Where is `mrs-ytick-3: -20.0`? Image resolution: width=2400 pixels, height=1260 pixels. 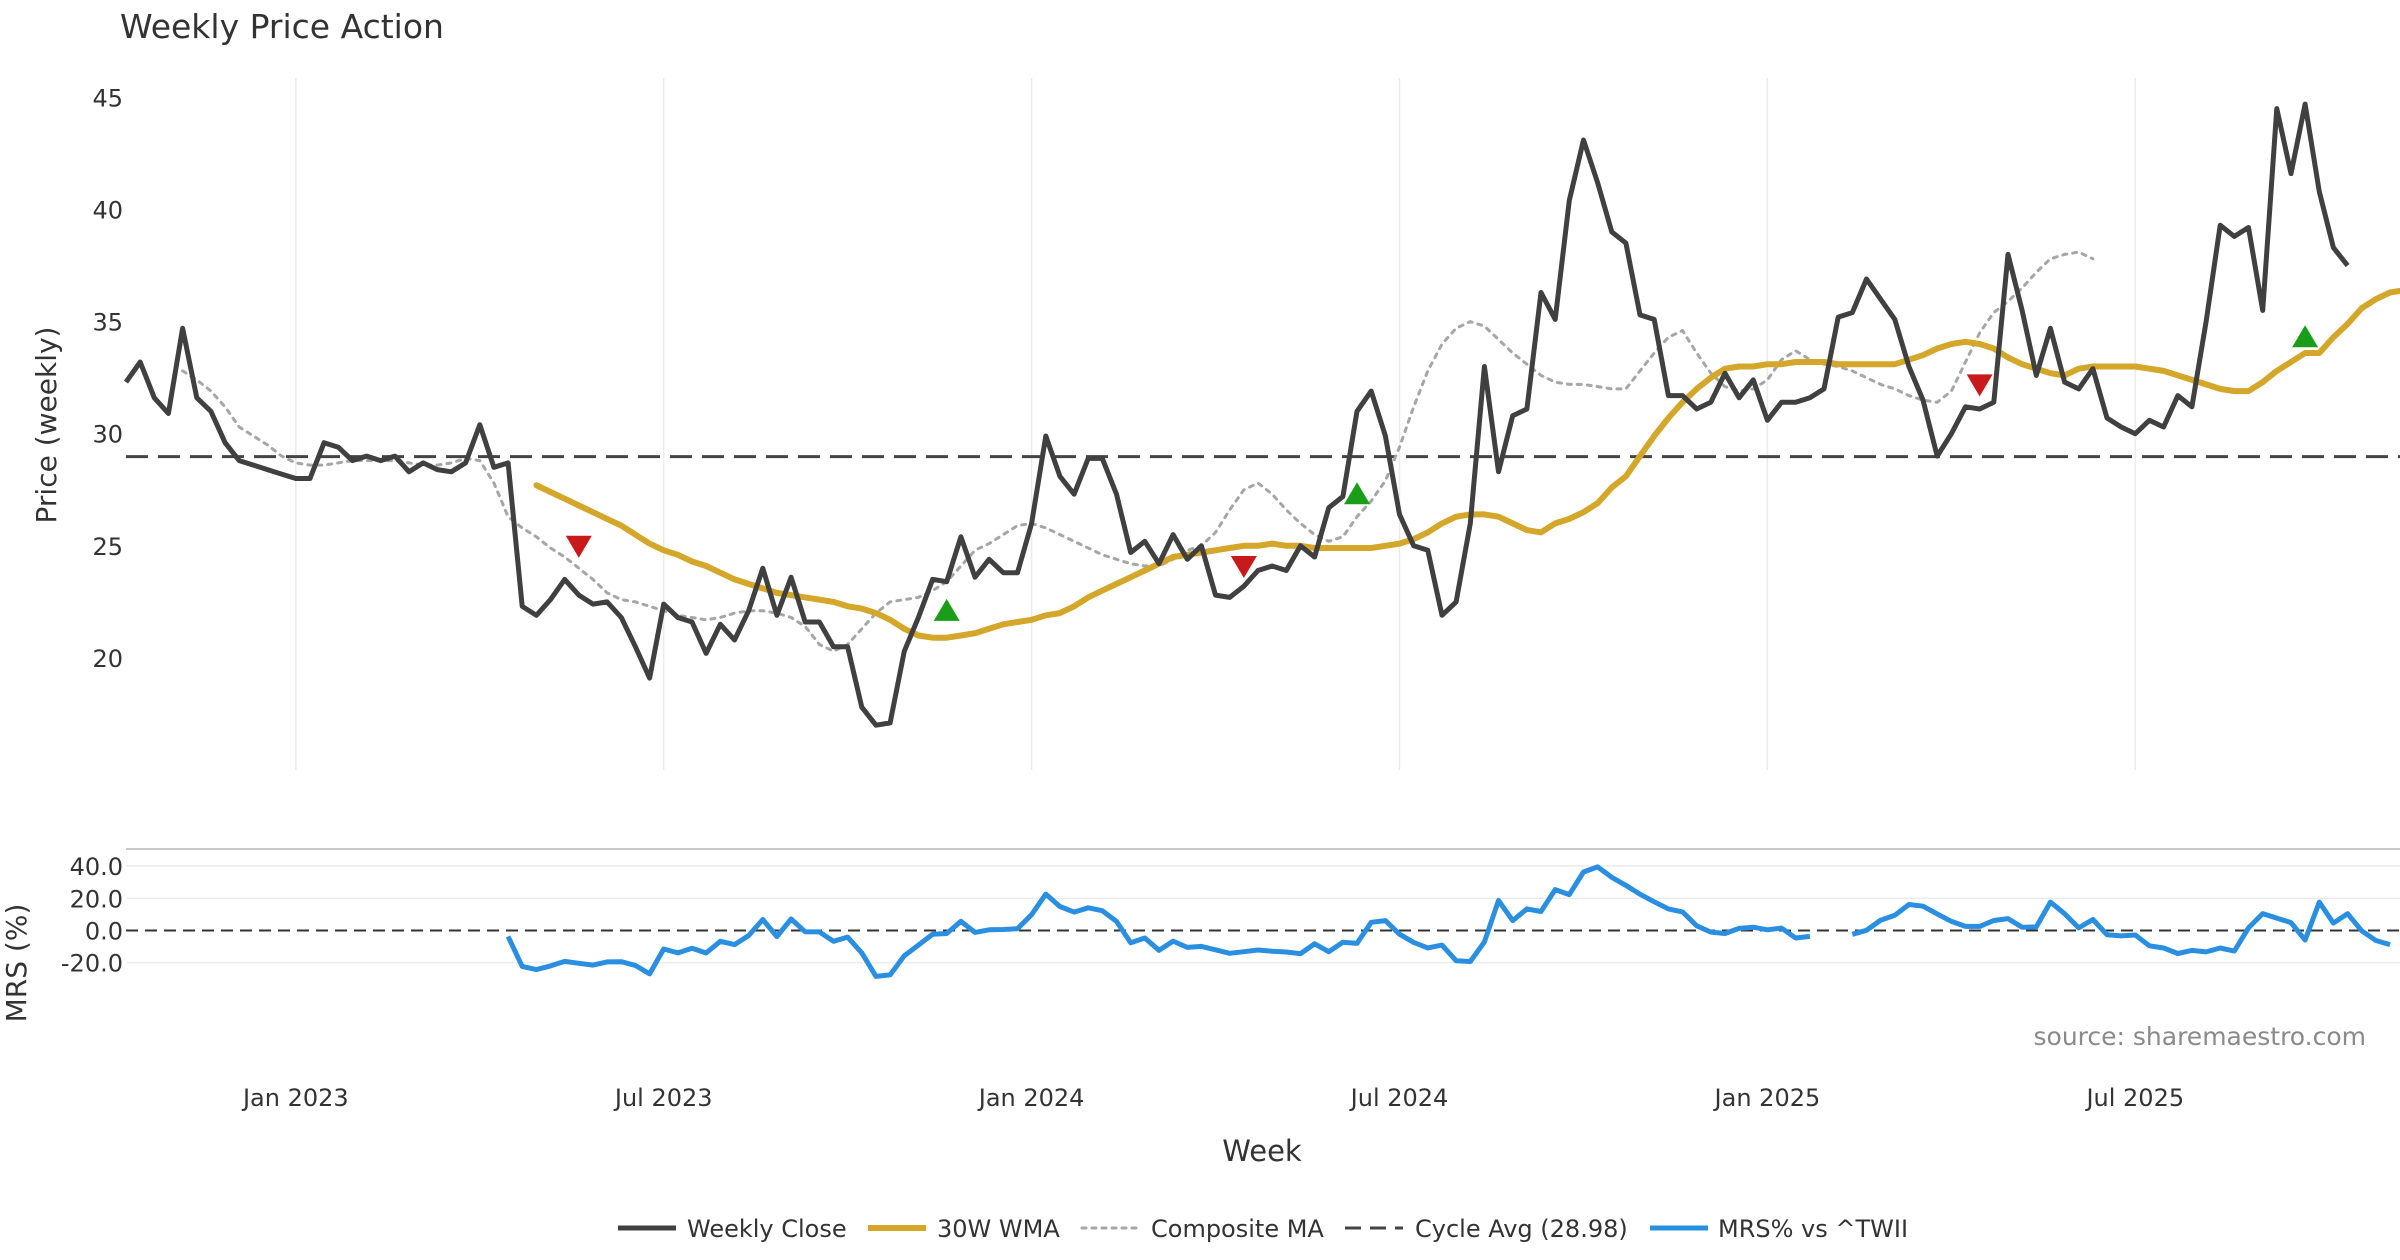
mrs-ytick-3: -20.0 is located at coordinates (92, 964).